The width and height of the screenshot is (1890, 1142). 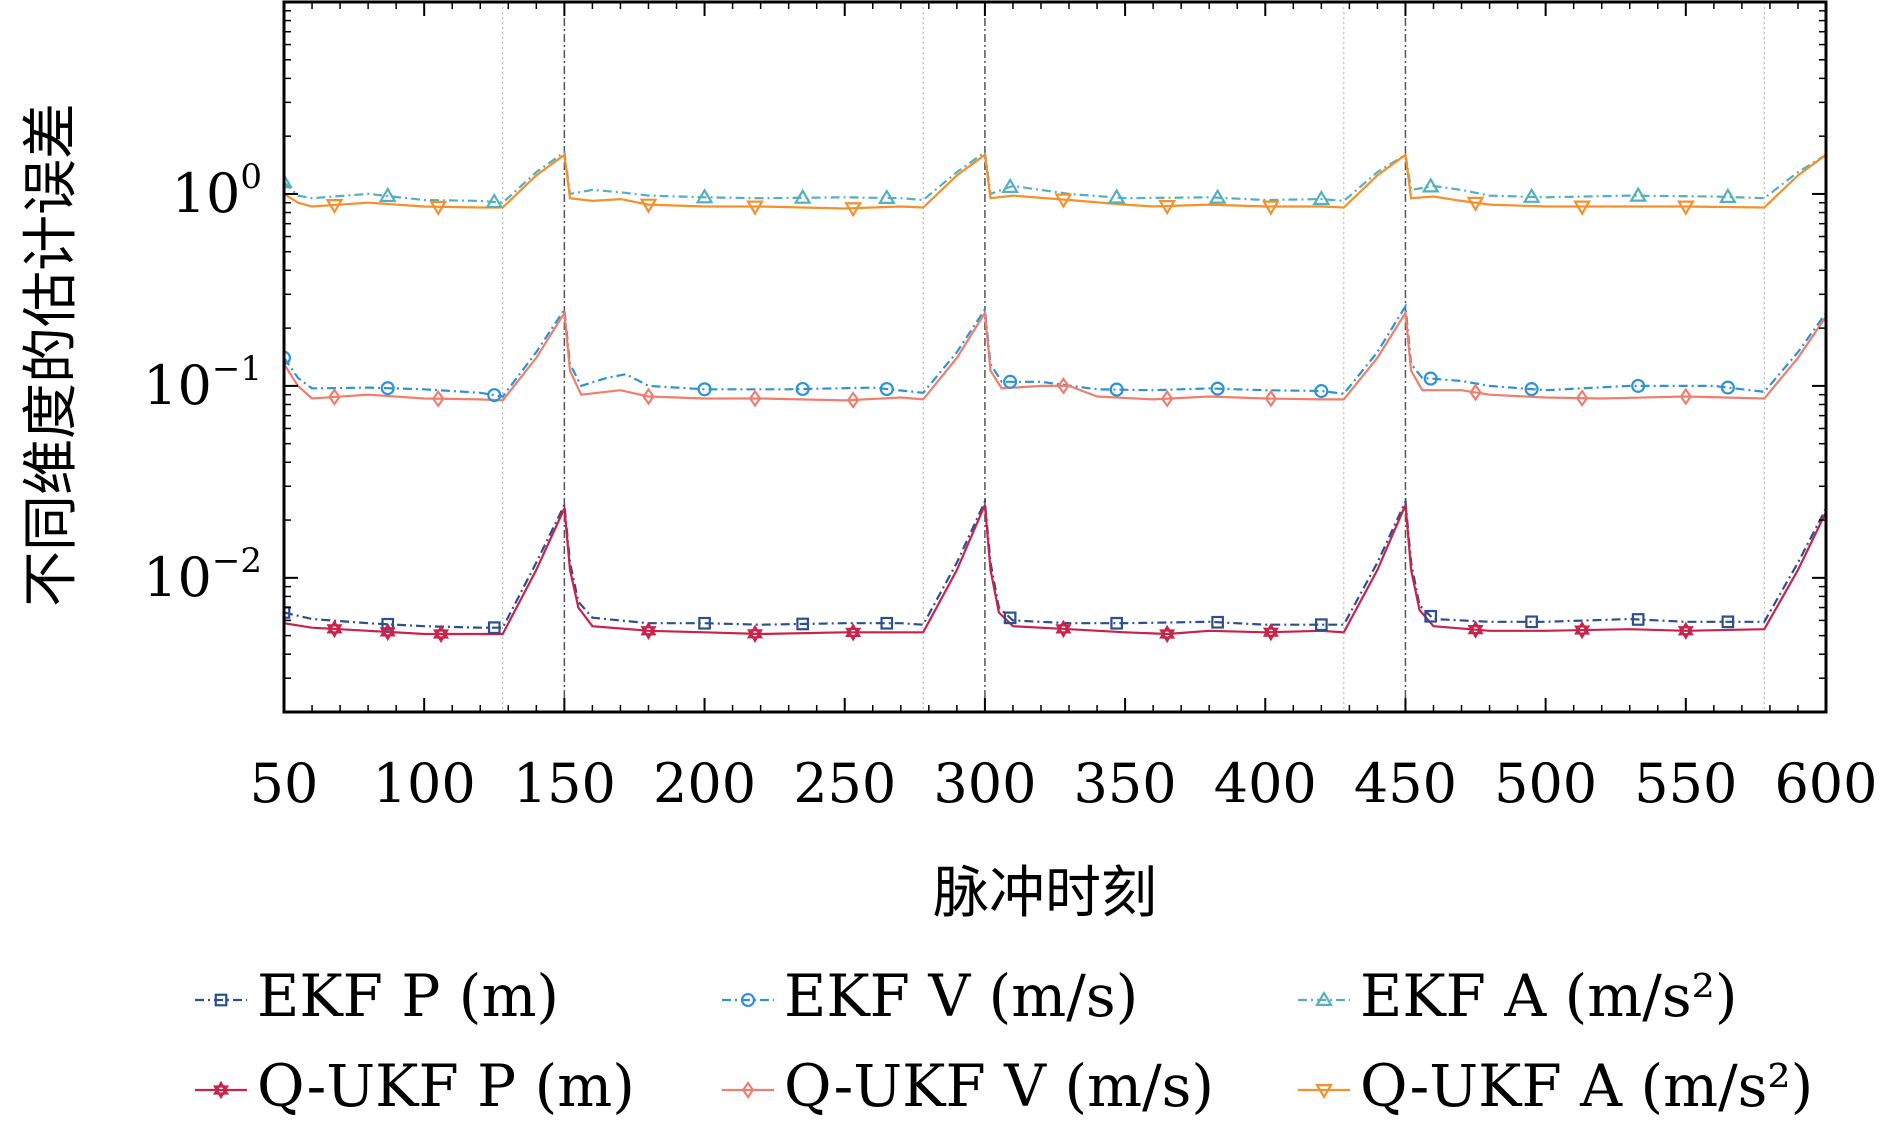 I want to click on x-tick-label: 400, so click(x=1265, y=783).